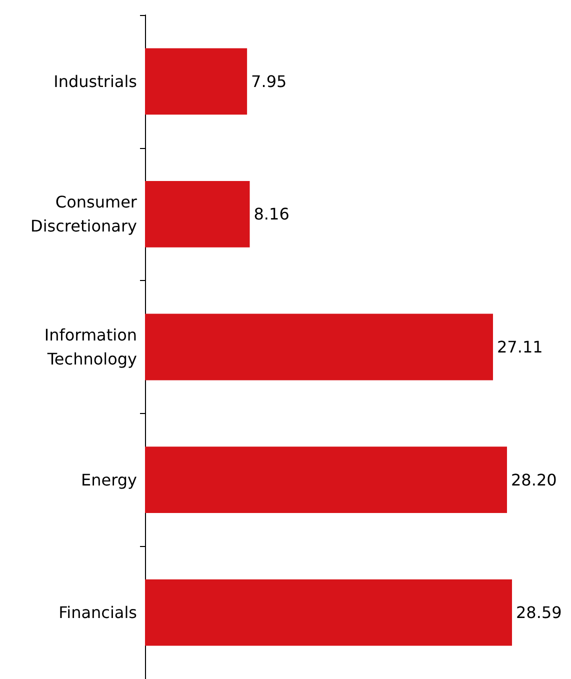 The image size is (571, 679). Describe the element at coordinates (108, 480) in the screenshot. I see `y-tick-label: Energy` at that location.